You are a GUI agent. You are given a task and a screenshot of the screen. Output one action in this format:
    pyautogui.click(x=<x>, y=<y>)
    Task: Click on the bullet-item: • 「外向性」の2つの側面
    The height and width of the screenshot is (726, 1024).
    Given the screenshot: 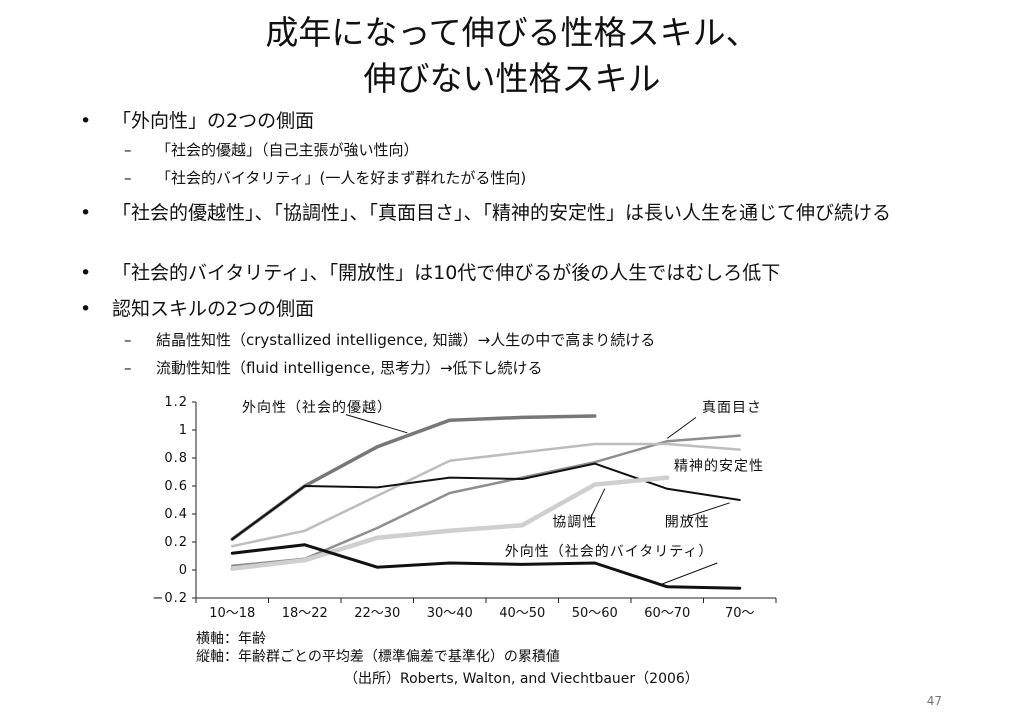 What is the action you would take?
    pyautogui.click(x=197, y=121)
    